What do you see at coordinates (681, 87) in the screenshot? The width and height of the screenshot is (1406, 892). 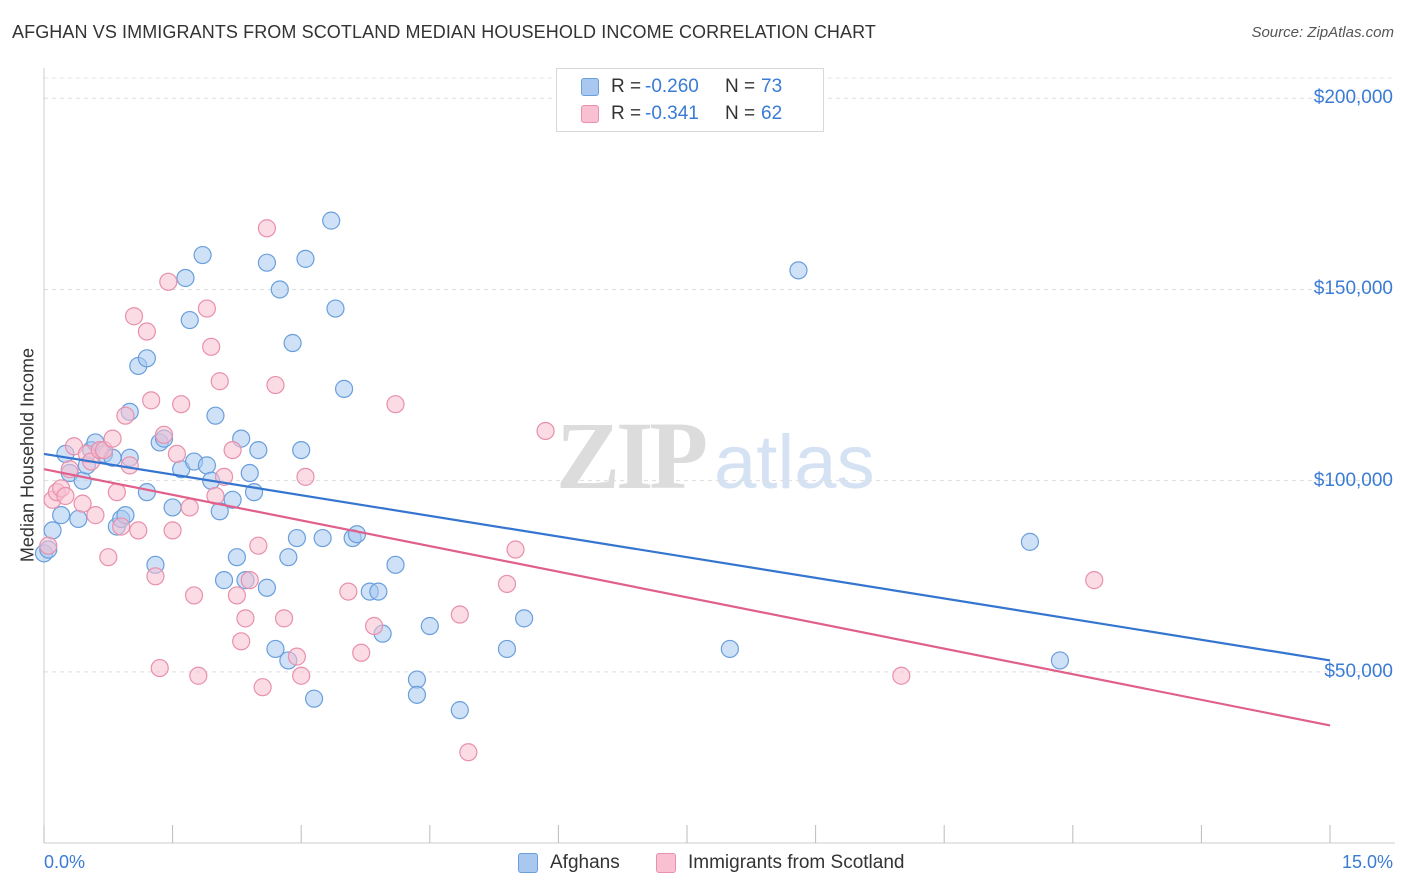 I see `legend-row-afghans: R = -0.260 N = 73` at bounding box center [681, 87].